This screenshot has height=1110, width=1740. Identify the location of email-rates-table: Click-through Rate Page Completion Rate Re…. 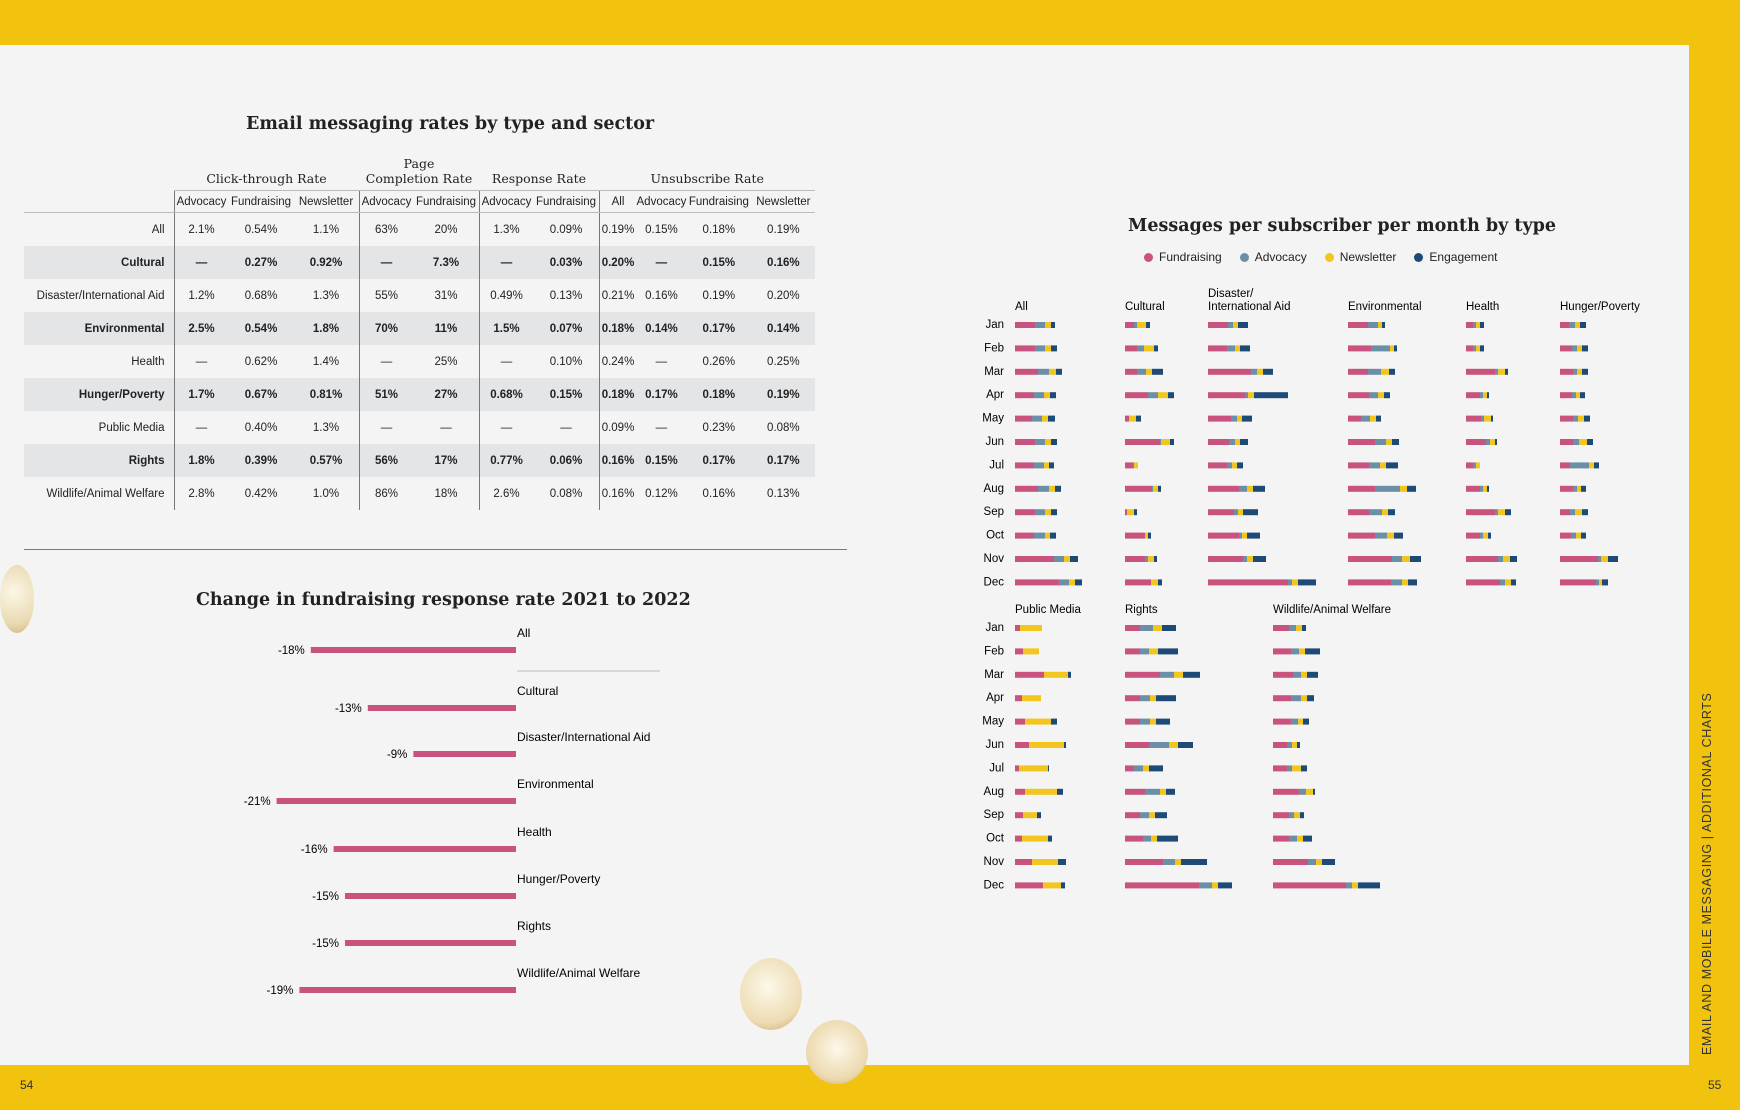
(420, 329).